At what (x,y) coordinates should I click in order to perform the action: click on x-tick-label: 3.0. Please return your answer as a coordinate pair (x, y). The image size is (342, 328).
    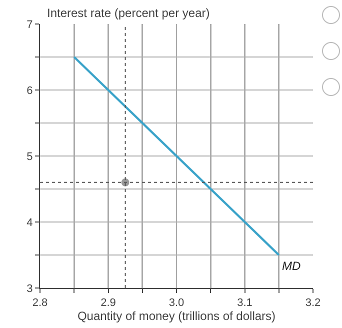
    Looking at the image, I should click on (176, 303).